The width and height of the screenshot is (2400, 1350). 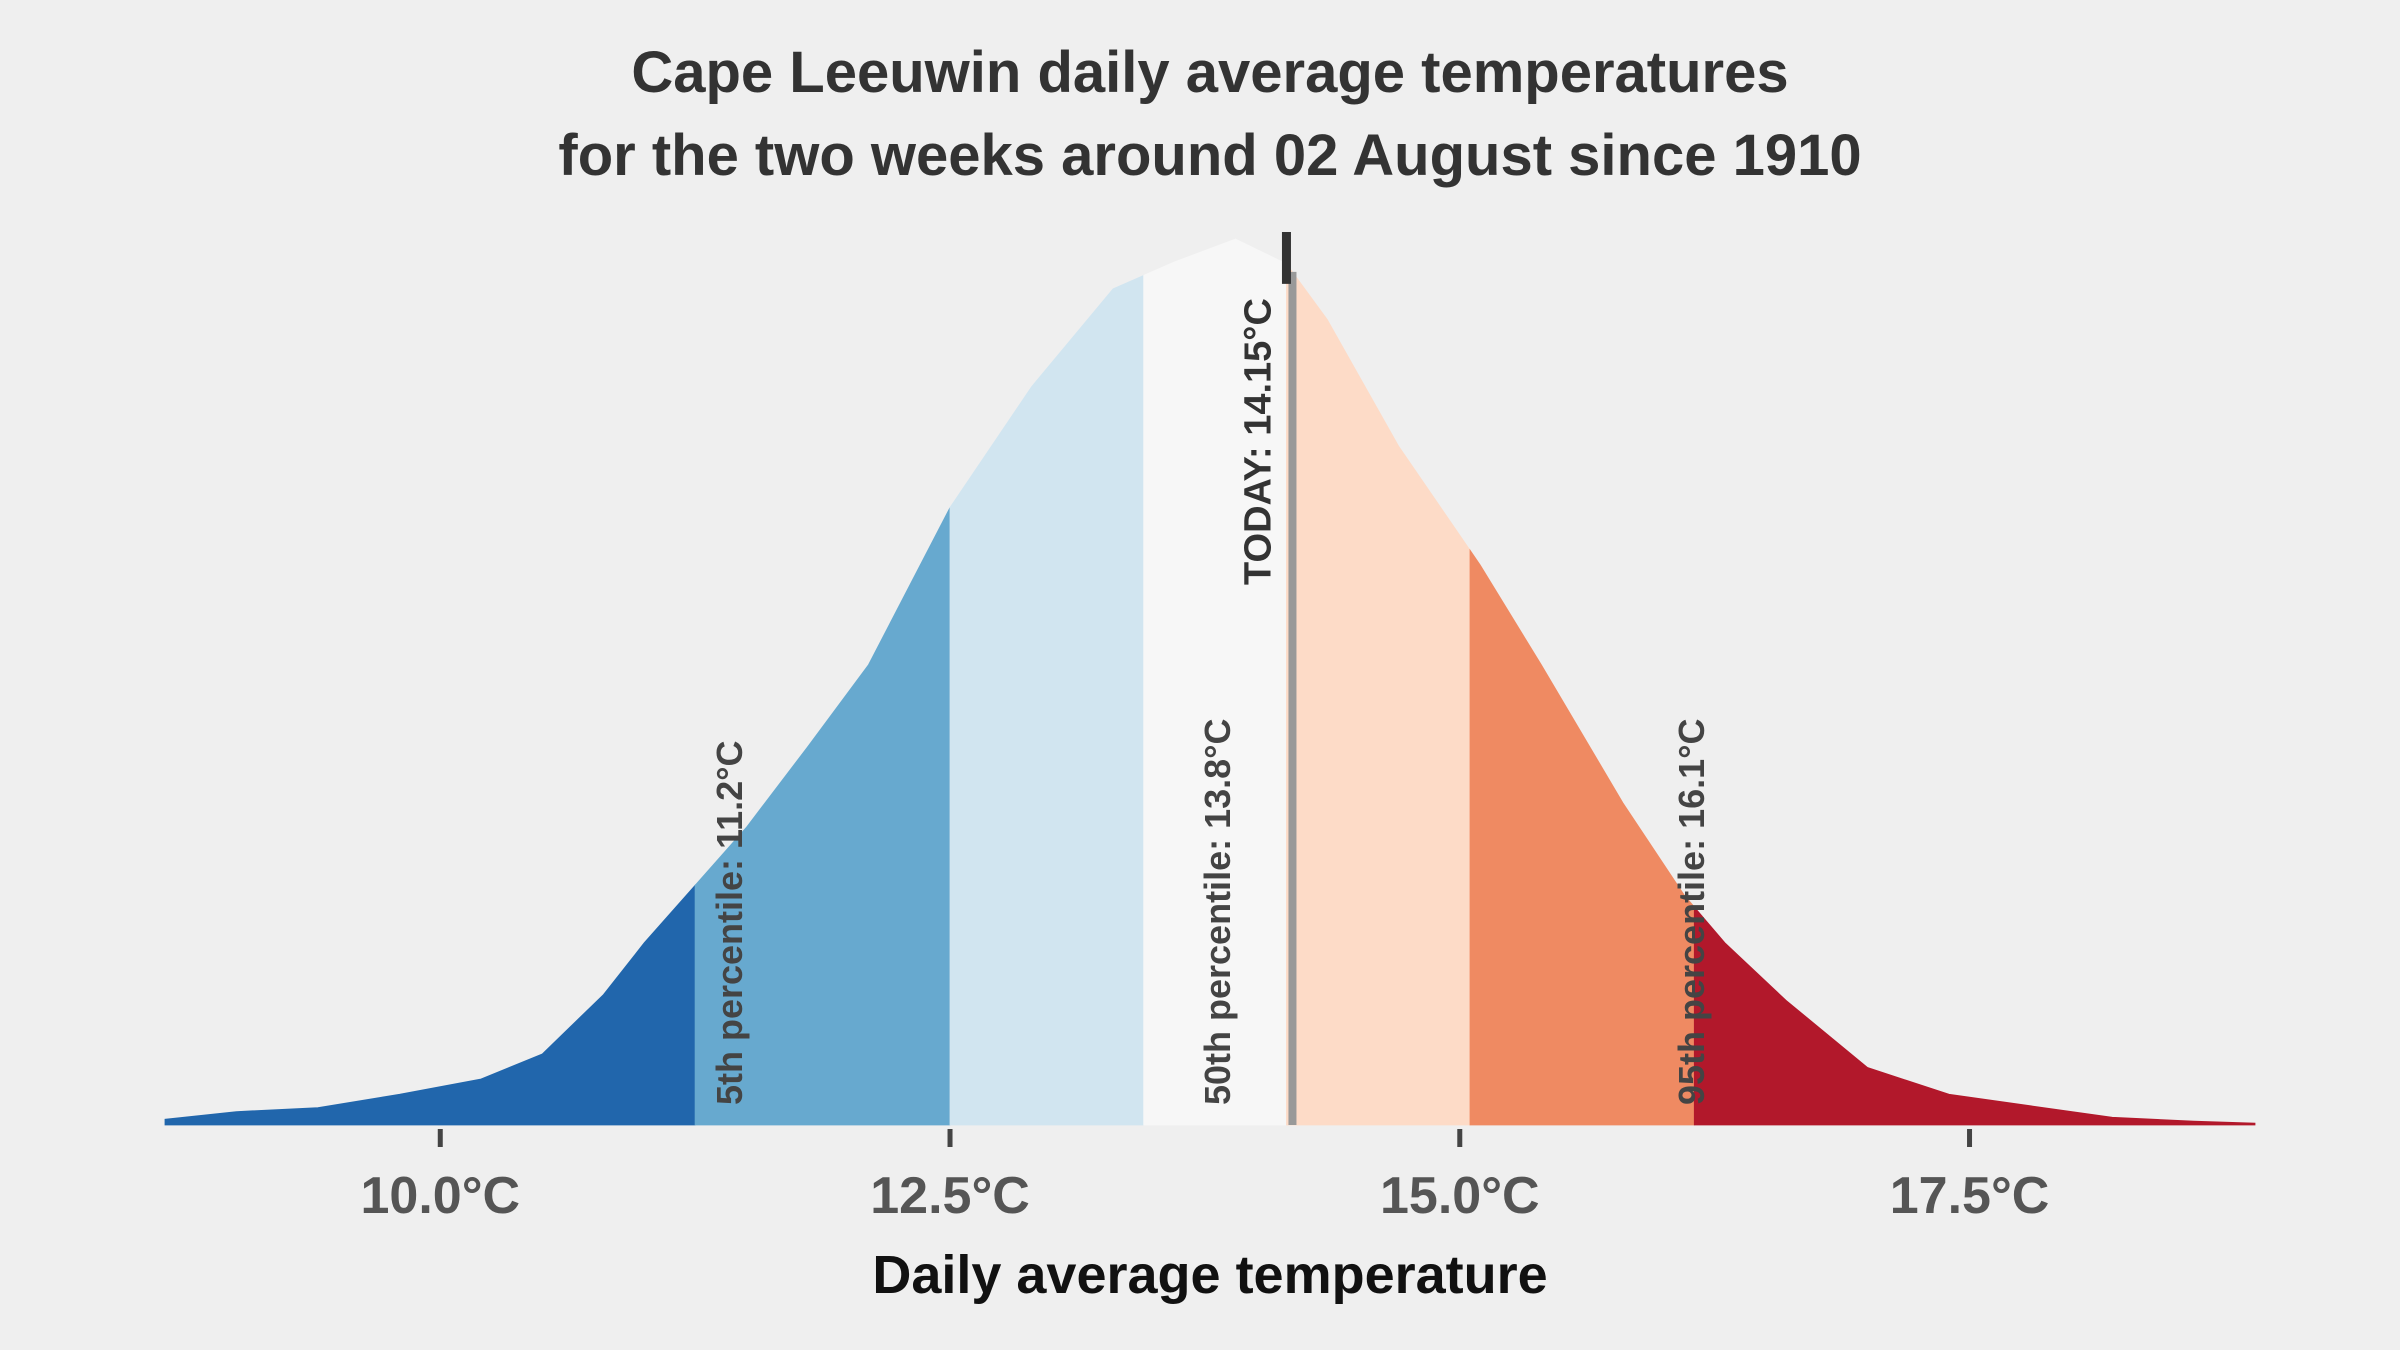 I want to click on percentile-95-label: 95th percentile: 16.1°C, so click(x=1691, y=911).